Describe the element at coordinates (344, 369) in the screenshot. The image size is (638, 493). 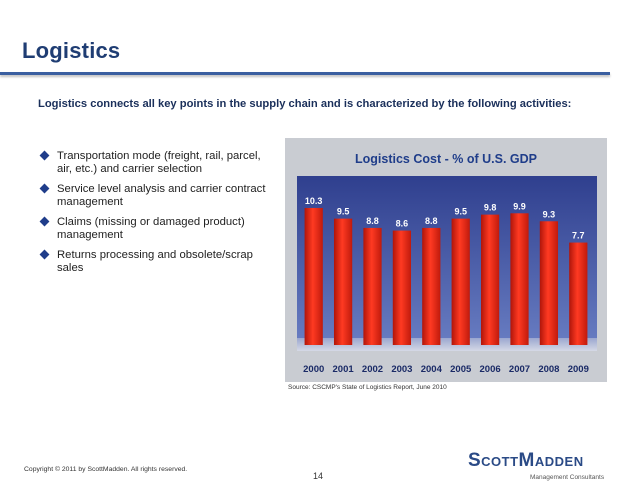
I see `x-tick-2001: 2001` at that location.